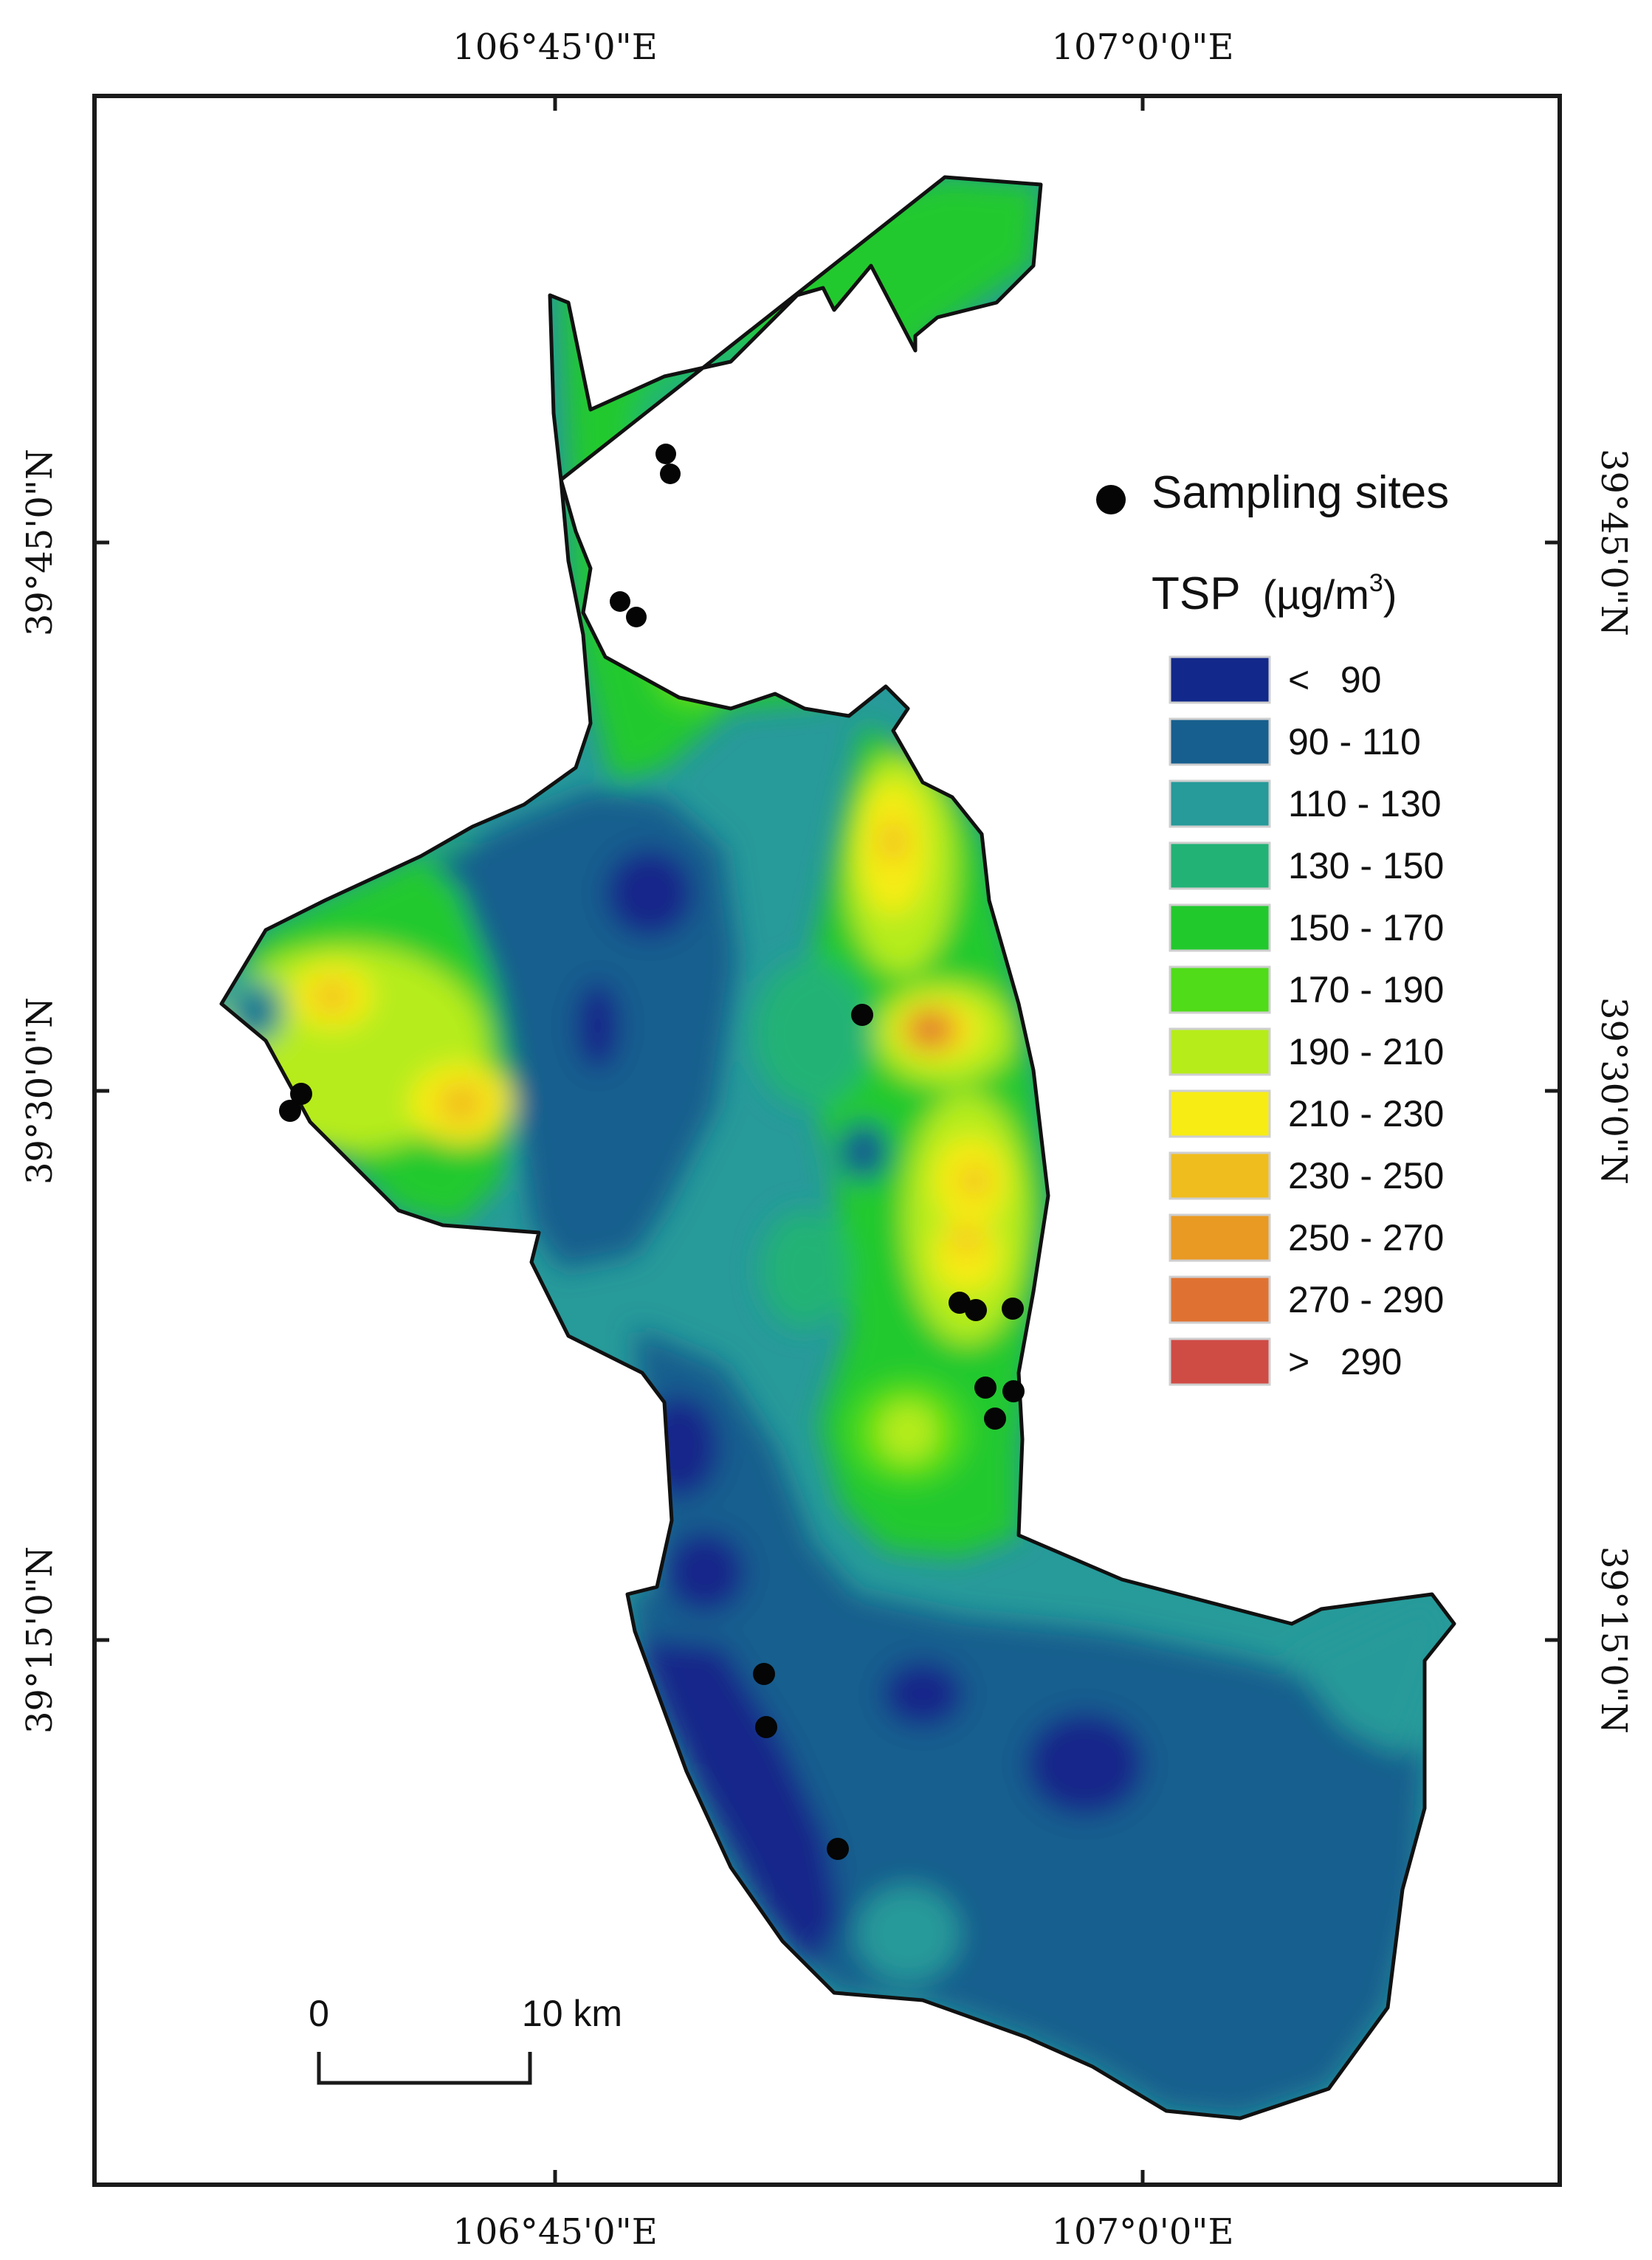 This screenshot has height=2260, width=1652. I want to click on bottom-tick-label-2: 107°0'0"E, so click(1142, 2232).